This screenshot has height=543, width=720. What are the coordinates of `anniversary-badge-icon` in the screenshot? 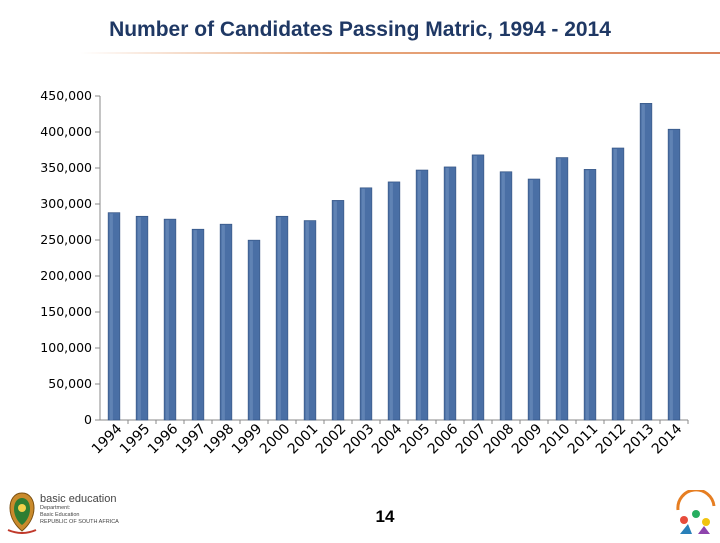 It's located at (696, 511).